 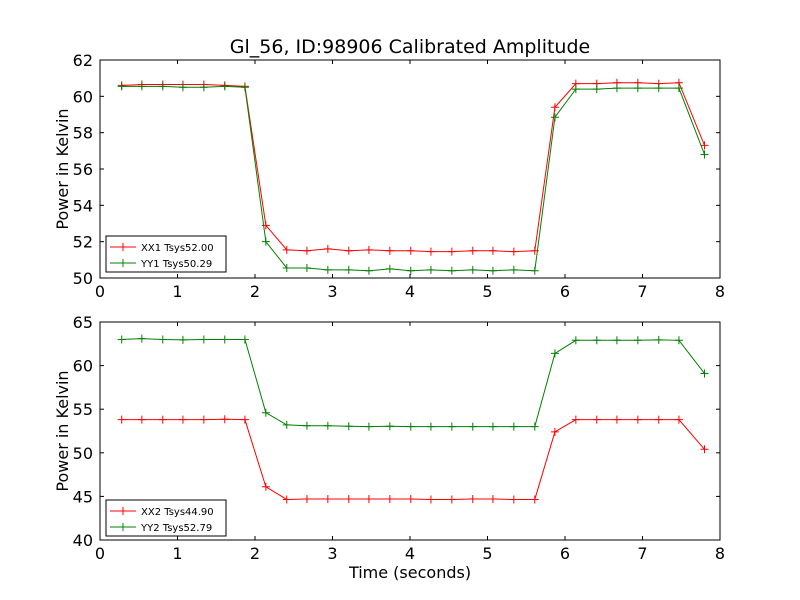 What do you see at coordinates (177, 248) in the screenshot?
I see `legend-label: XX1 Tsys52.00` at bounding box center [177, 248].